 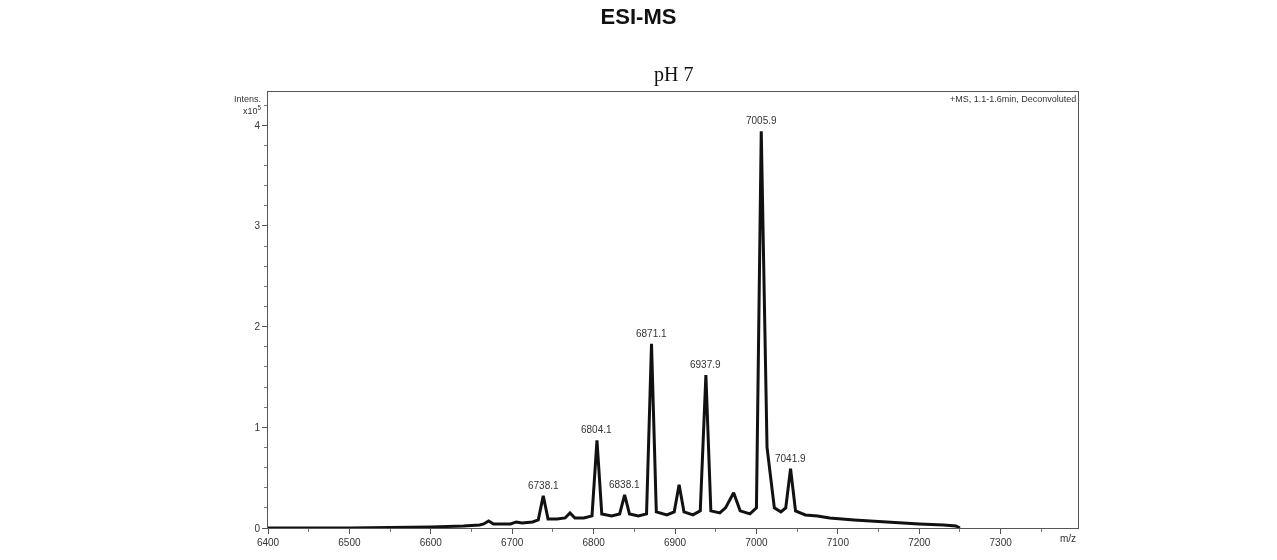 I want to click on y-axis-title: Intens. x10$^{5}$, so click(x=248, y=105).